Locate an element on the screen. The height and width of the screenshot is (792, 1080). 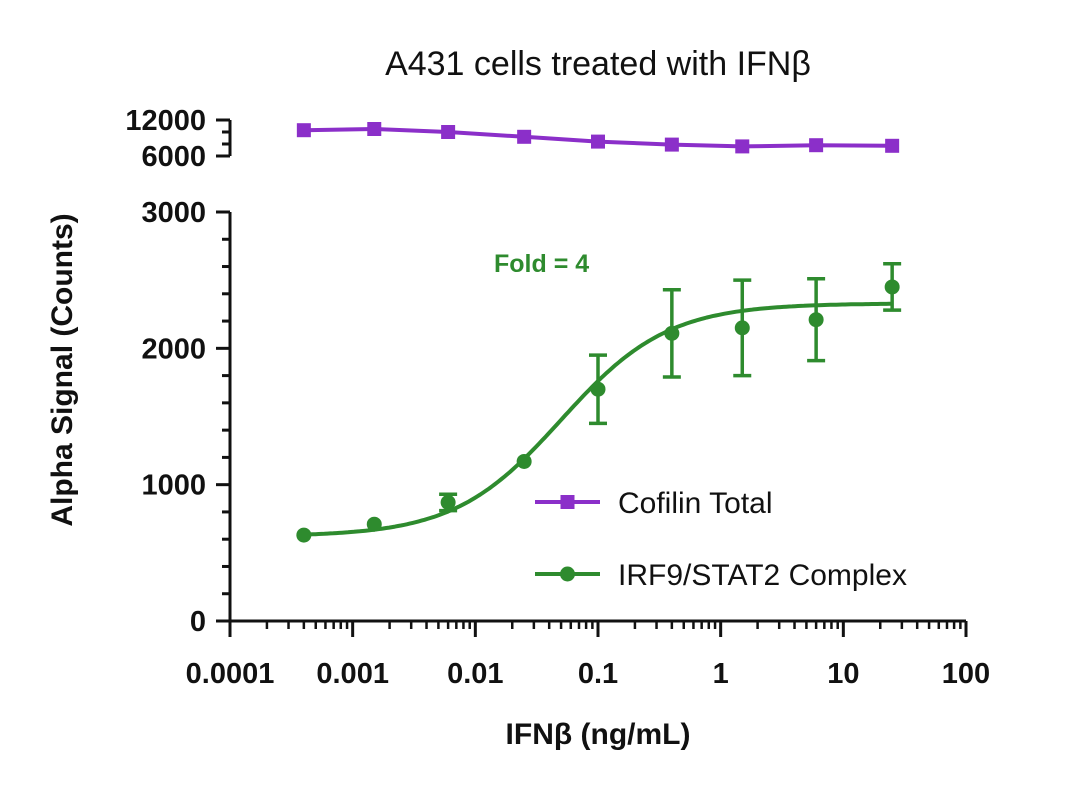
y-tick-label: 3000 is located at coordinates (173, 213).